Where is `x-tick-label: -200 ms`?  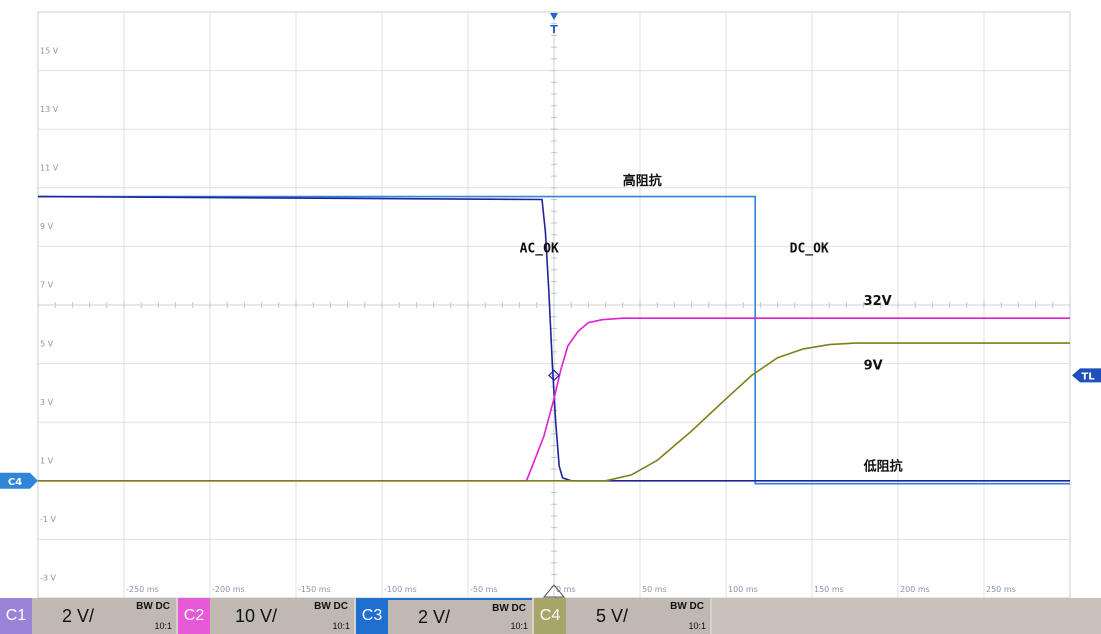 x-tick-label: -200 ms is located at coordinates (228, 589).